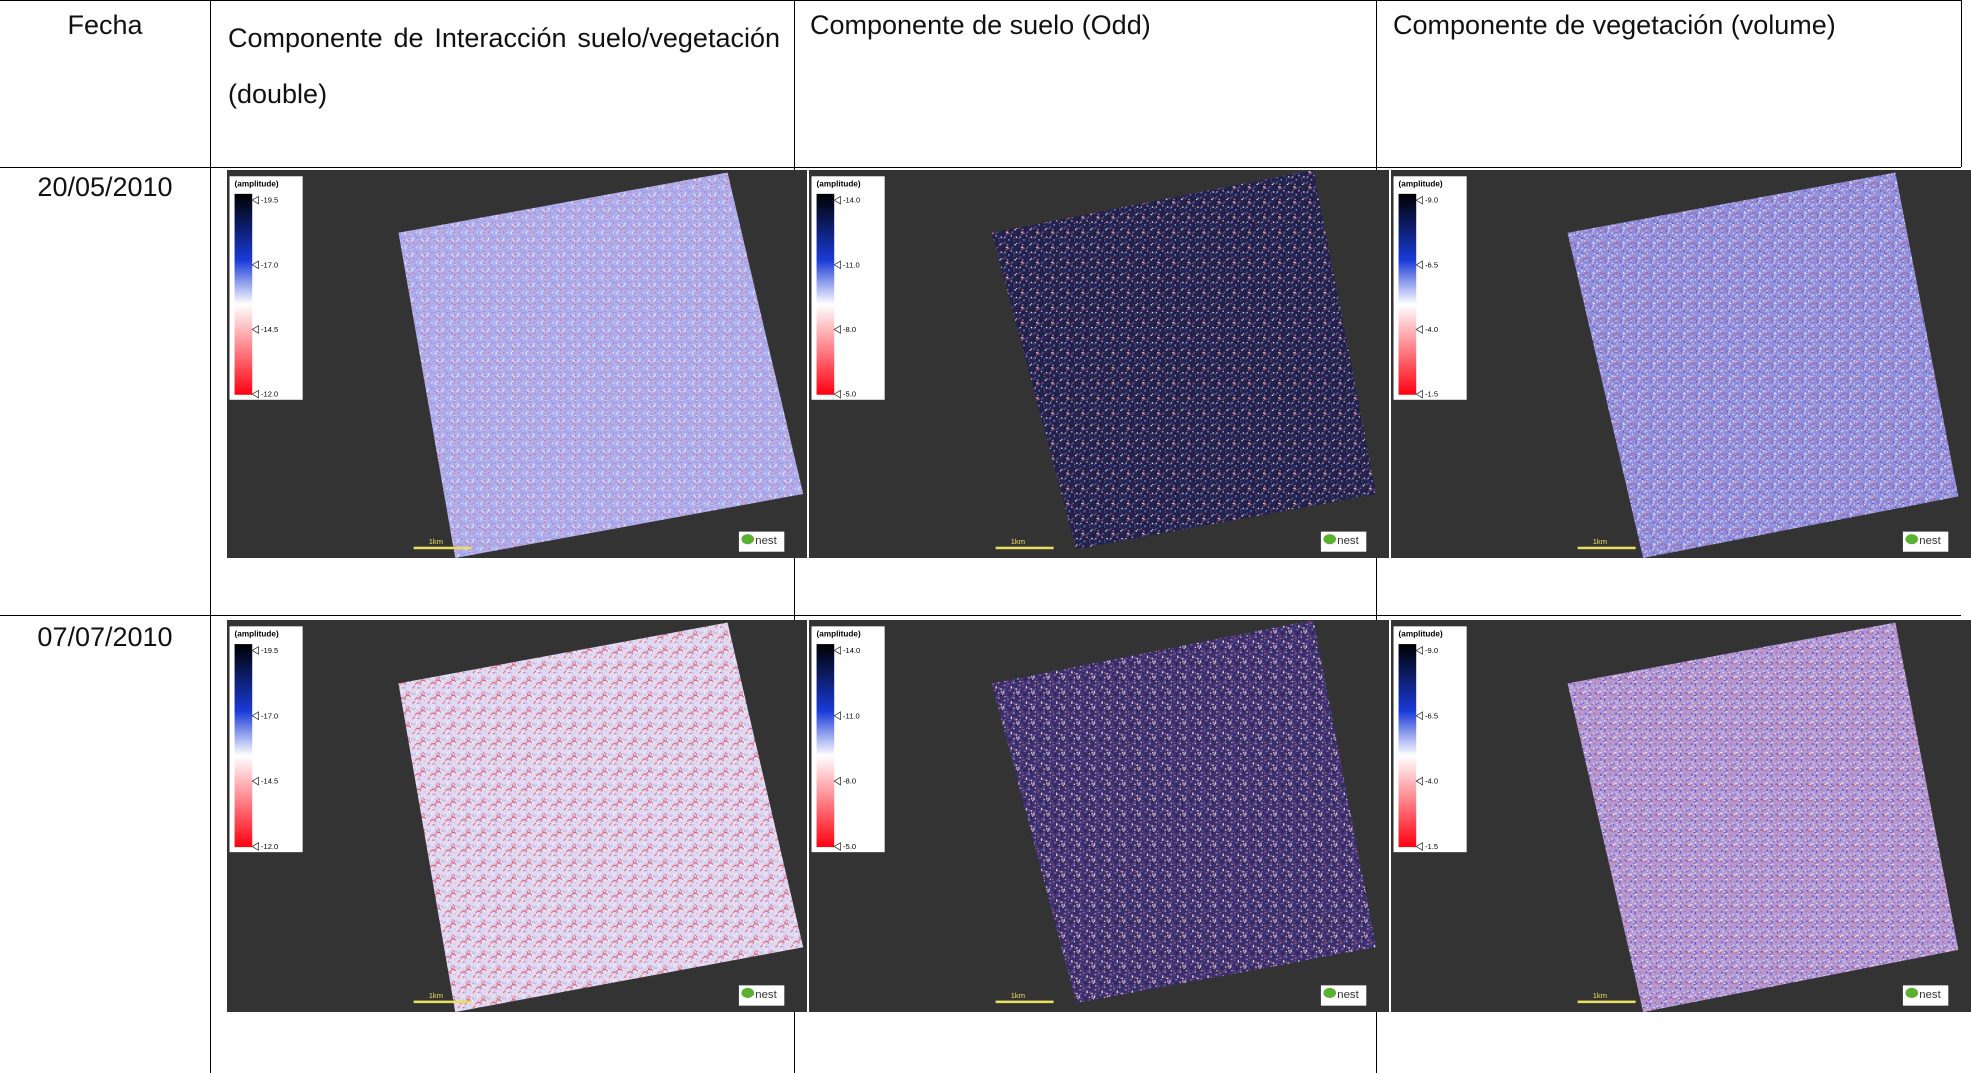  What do you see at coordinates (105, 25) in the screenshot?
I see `header-cell: Fecha` at bounding box center [105, 25].